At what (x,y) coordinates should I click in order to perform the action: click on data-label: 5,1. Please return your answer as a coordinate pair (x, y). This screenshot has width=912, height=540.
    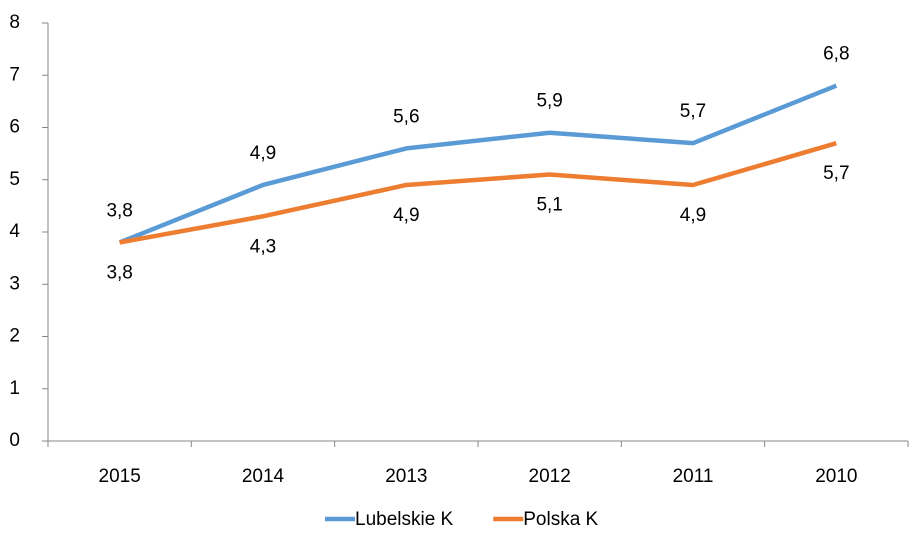
    Looking at the image, I should click on (549, 205).